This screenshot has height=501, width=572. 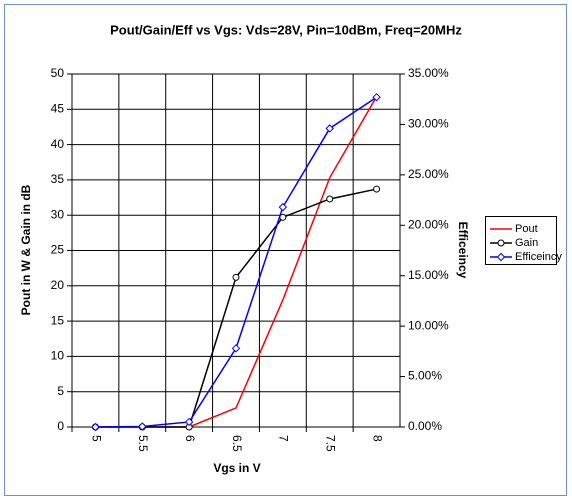 I want to click on legend-label: Gain, so click(x=526, y=243).